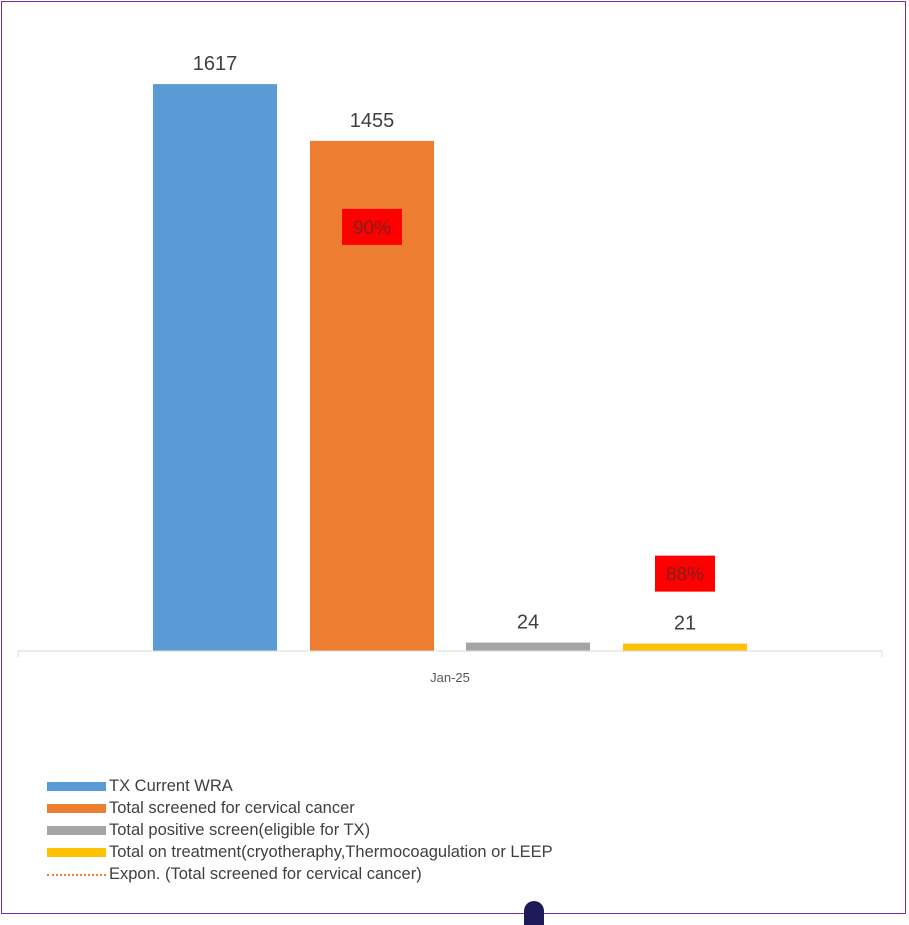 The height and width of the screenshot is (925, 909). What do you see at coordinates (450, 677) in the screenshot?
I see `x-axis-tick-label: Jan-25` at bounding box center [450, 677].